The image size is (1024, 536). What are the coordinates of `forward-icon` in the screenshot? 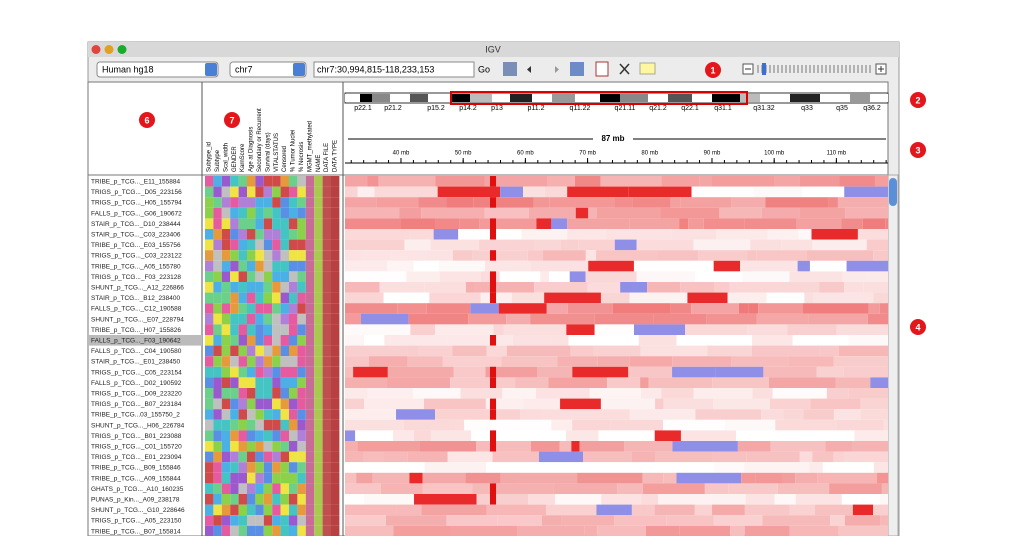 It's located at (557, 69).